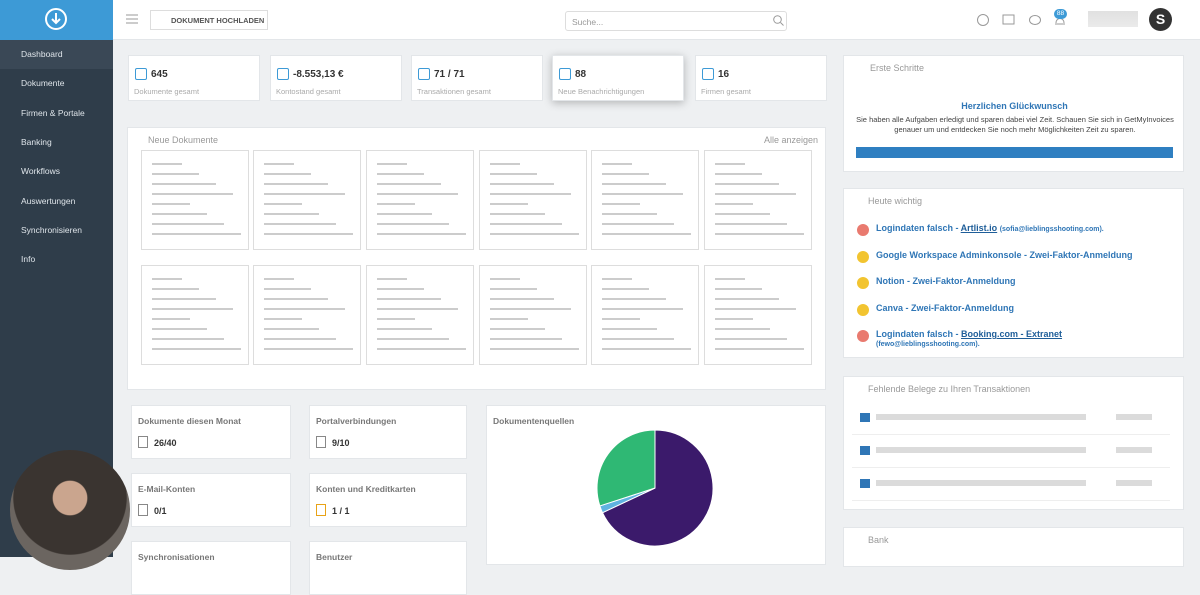 The width and height of the screenshot is (1200, 595). What do you see at coordinates (388, 500) in the screenshot?
I see `stat-widget: Konten und Kreditkarten 1 / 1` at bounding box center [388, 500].